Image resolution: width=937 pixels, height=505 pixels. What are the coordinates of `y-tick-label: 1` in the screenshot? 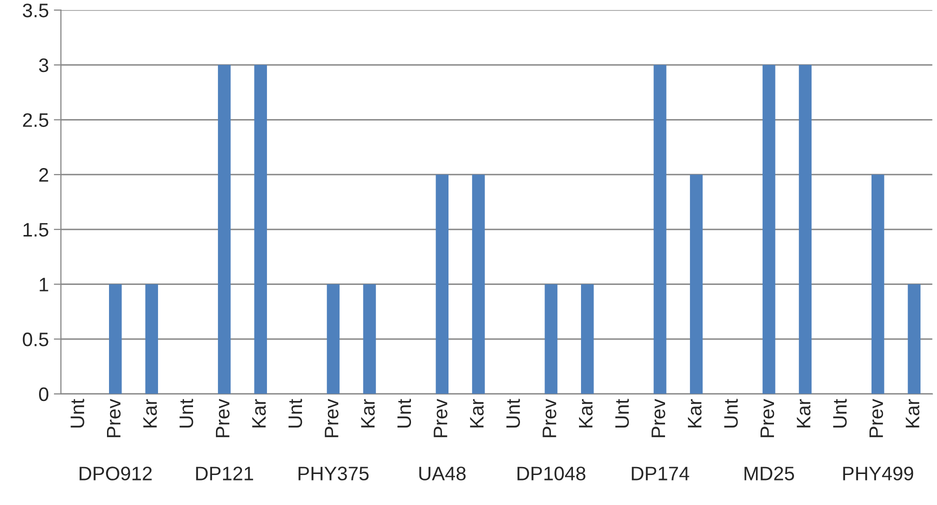 It's located at (44, 285).